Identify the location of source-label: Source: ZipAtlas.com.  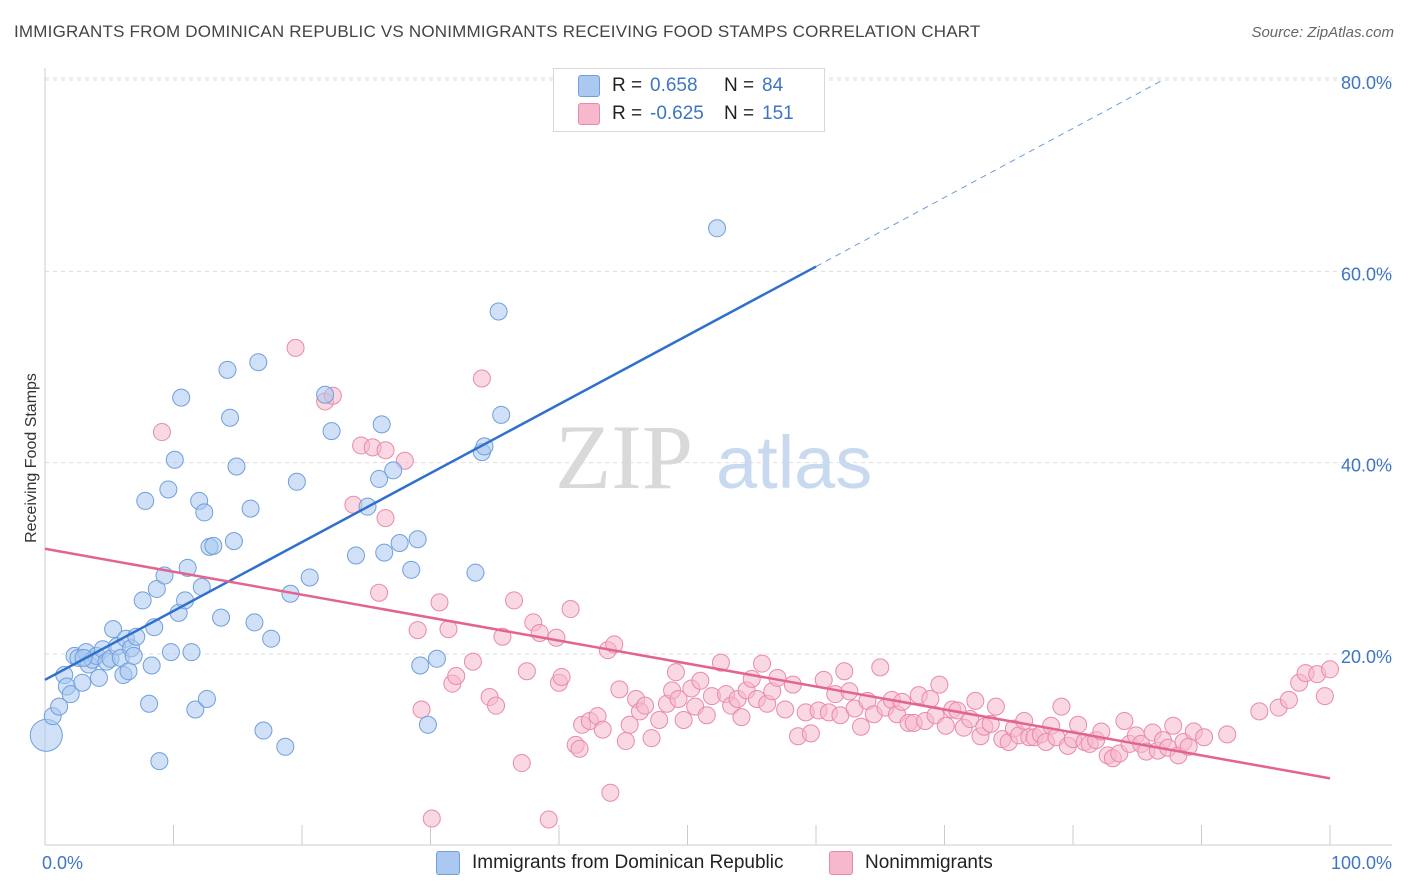
(1322, 32).